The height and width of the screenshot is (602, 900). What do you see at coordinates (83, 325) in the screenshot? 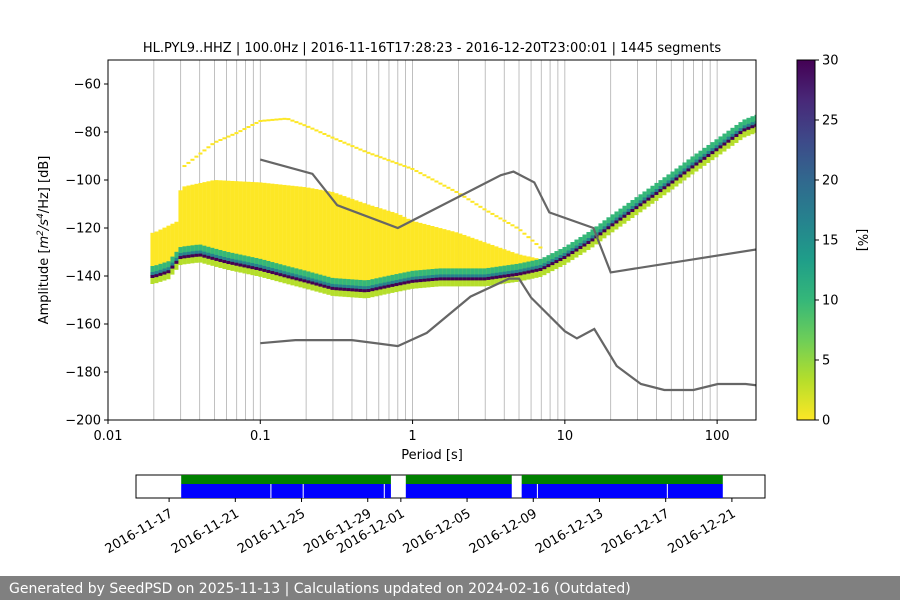
I see `y-tick-label: −160` at bounding box center [83, 325].